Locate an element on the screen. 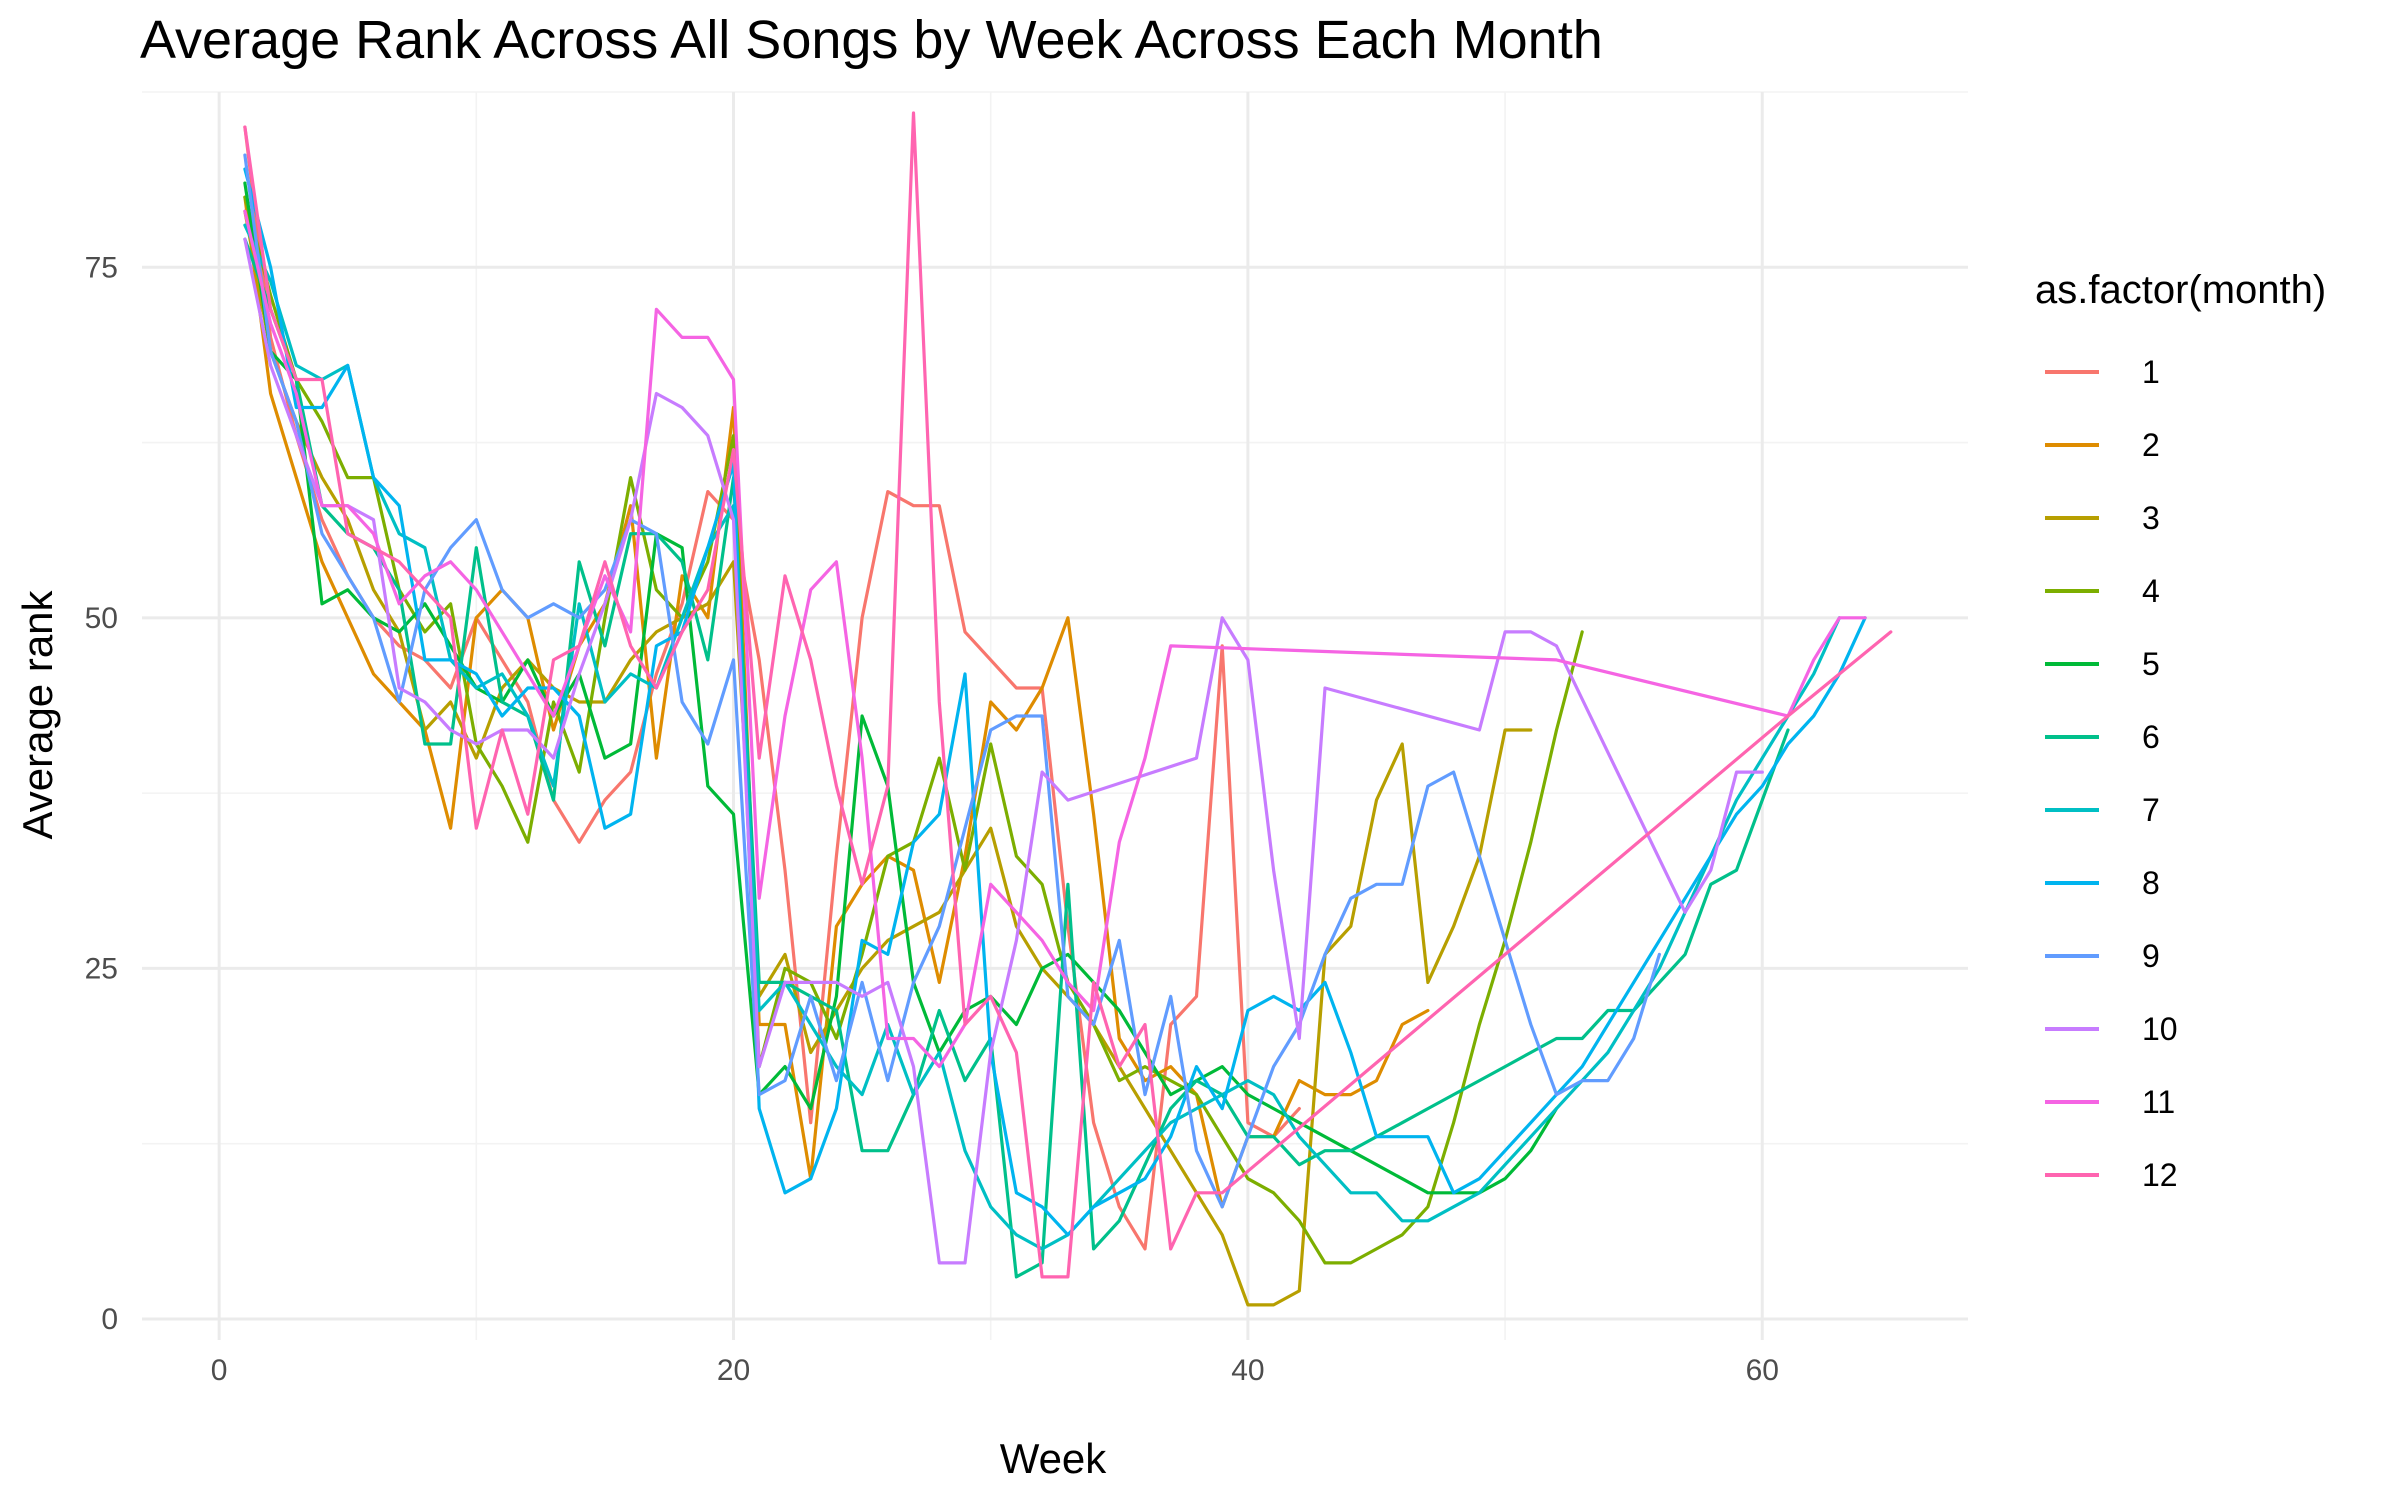  y-tick-label: 50 is located at coordinates (101, 618).